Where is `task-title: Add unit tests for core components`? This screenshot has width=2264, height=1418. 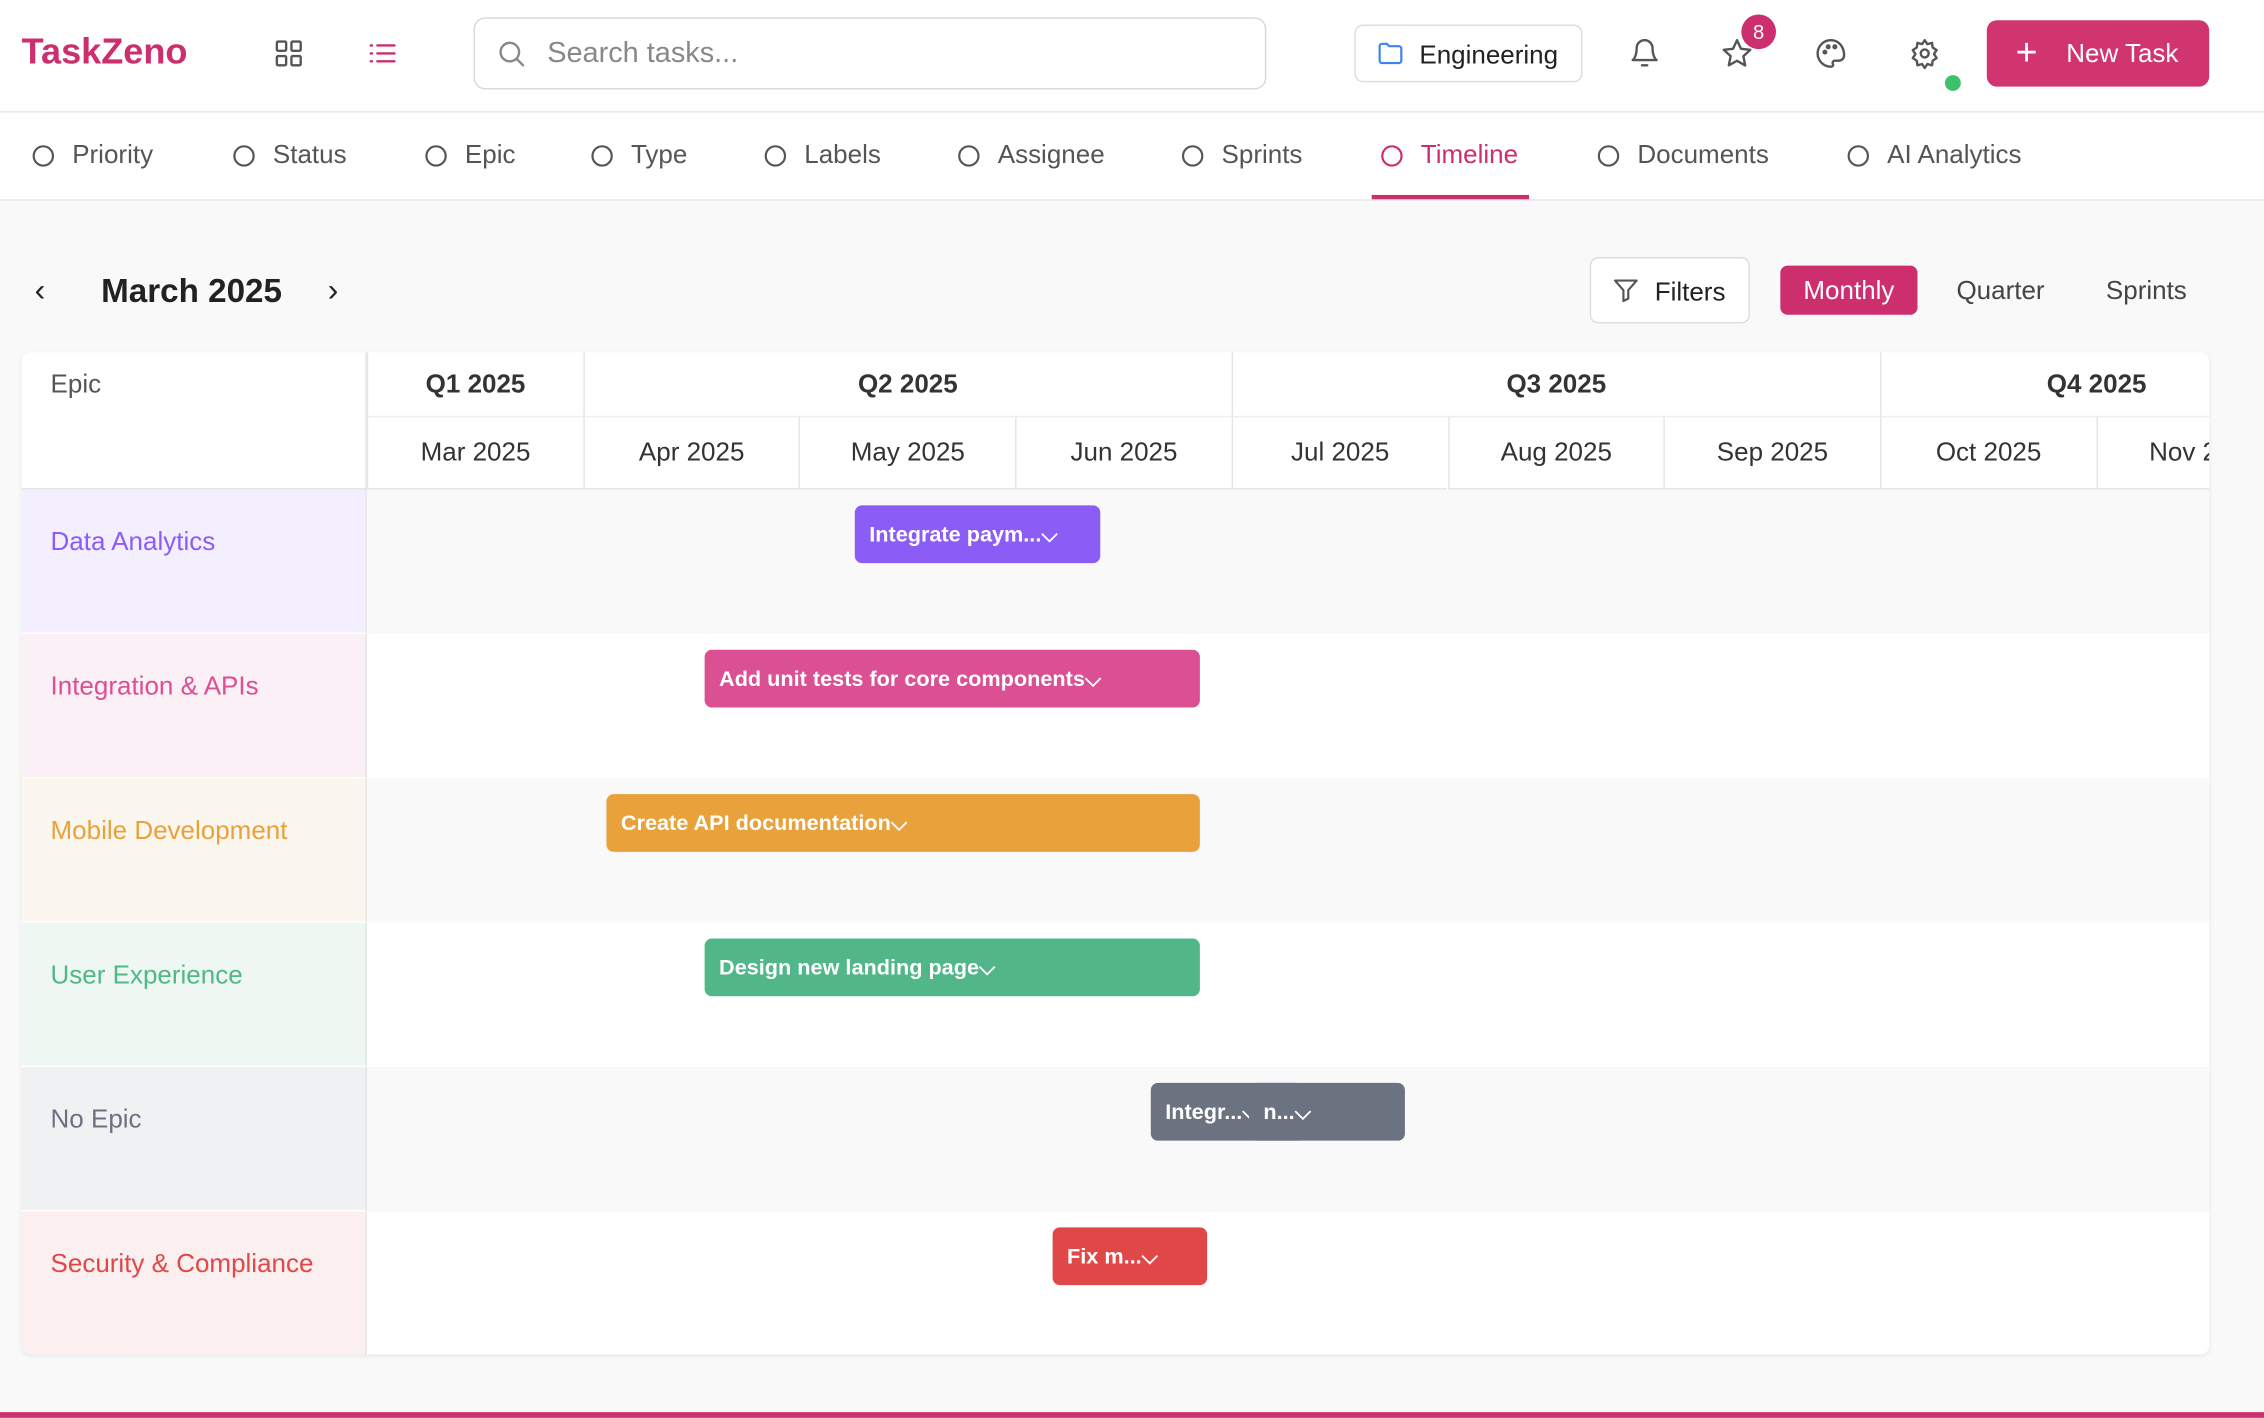
task-title: Add unit tests for core components is located at coordinates (902, 678).